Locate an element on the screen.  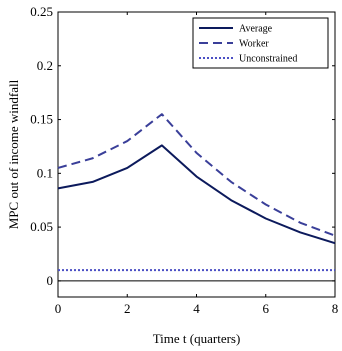
y-tick-label: 0.2 is located at coordinates (45, 65).